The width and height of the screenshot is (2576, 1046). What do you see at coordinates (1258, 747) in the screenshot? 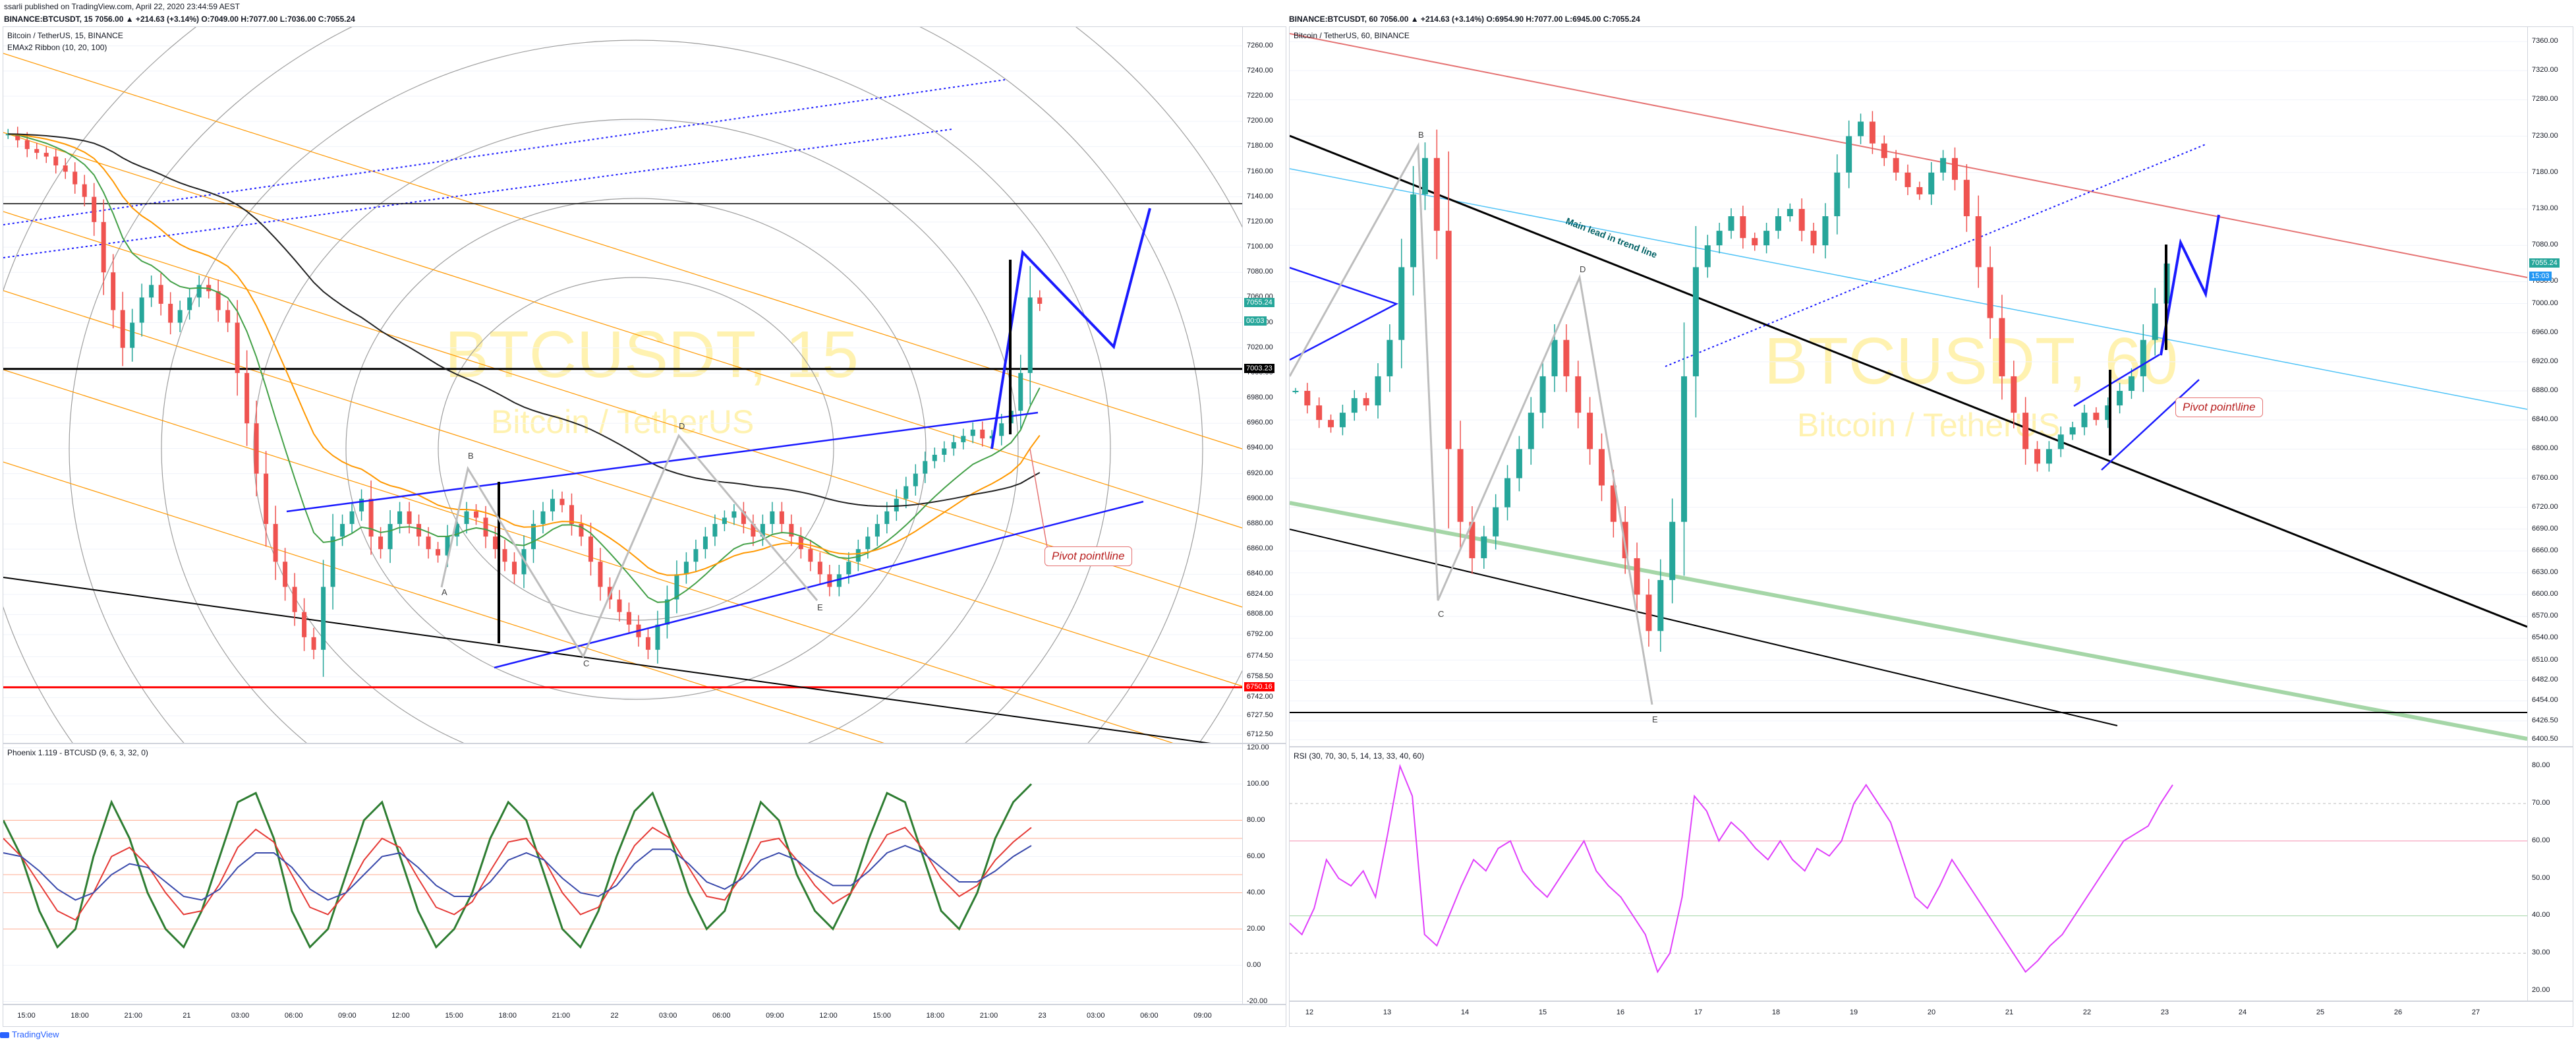
I see `left-osc-tick-label: 120.00` at bounding box center [1258, 747].